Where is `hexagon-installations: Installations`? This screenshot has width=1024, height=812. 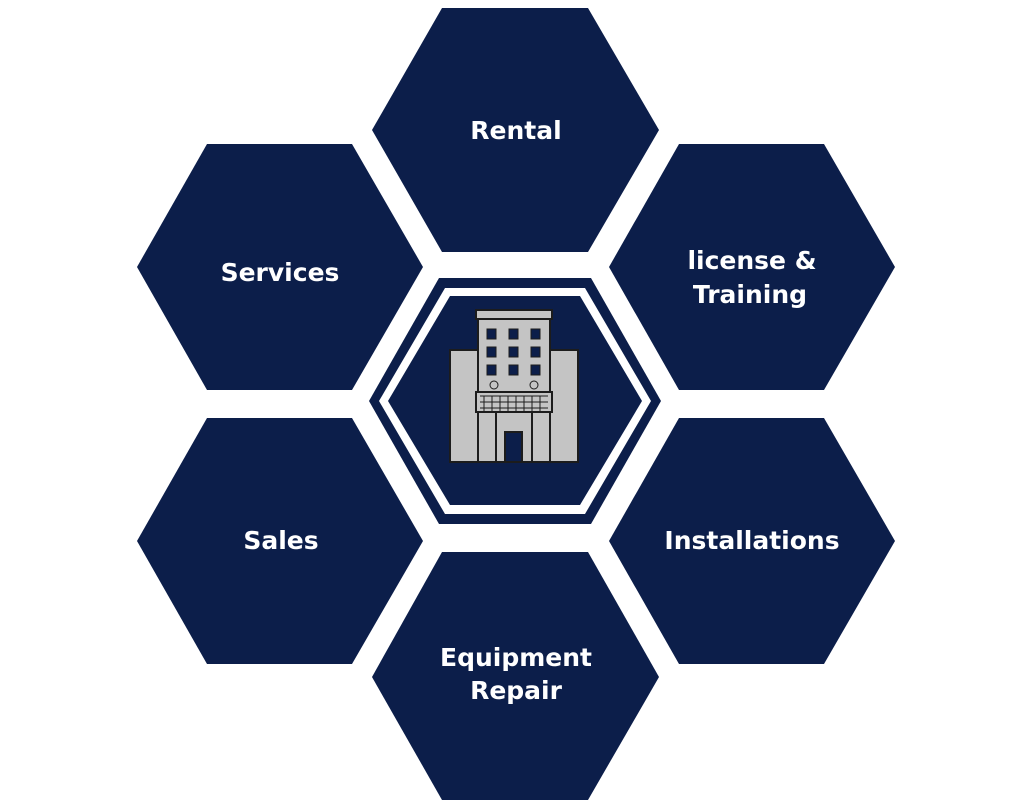 hexagon-installations: Installations is located at coordinates (752, 541).